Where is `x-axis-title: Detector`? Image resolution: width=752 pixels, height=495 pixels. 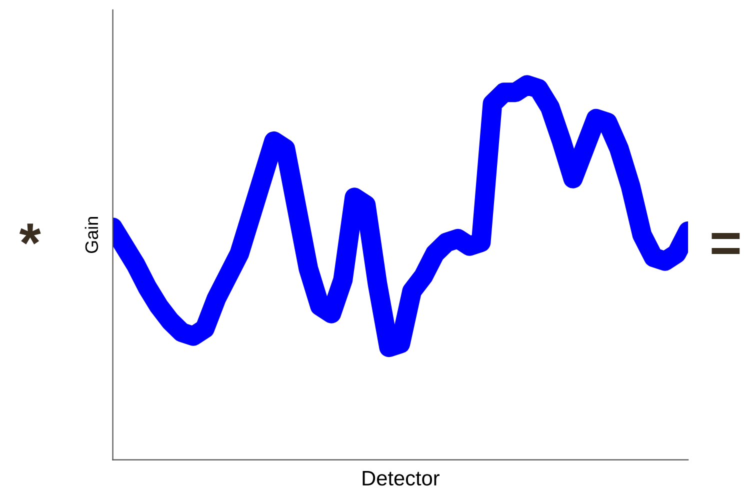 x-axis-title: Detector is located at coordinates (401, 478).